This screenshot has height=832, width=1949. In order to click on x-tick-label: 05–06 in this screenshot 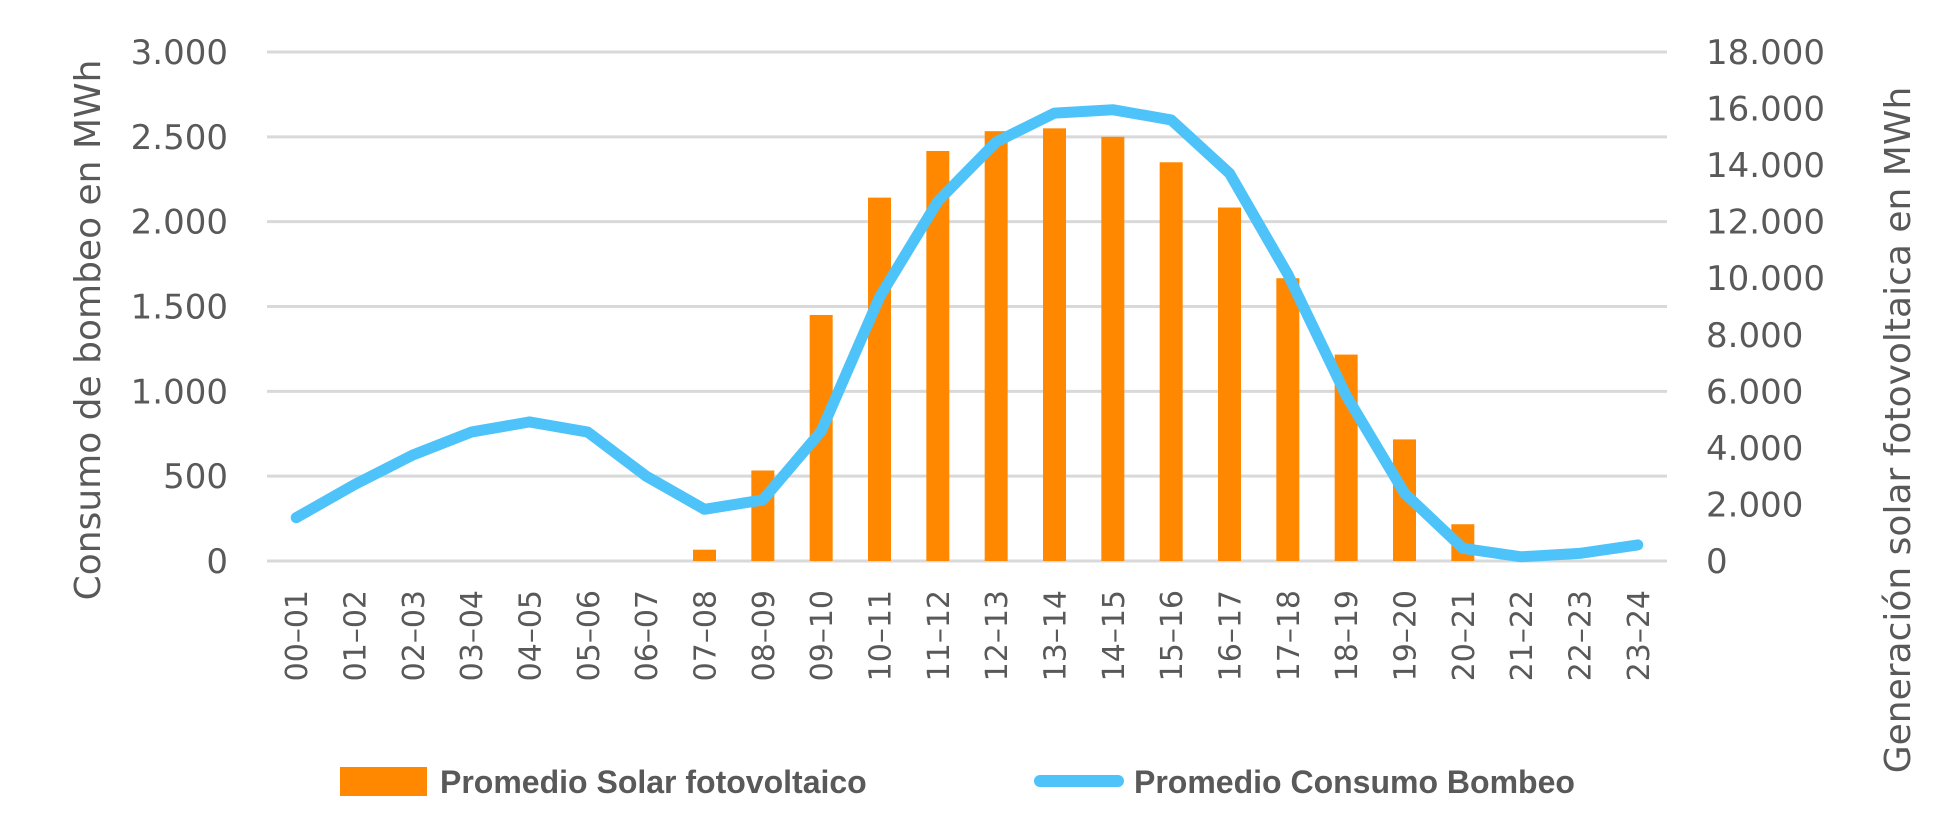, I will do `click(589, 635)`.